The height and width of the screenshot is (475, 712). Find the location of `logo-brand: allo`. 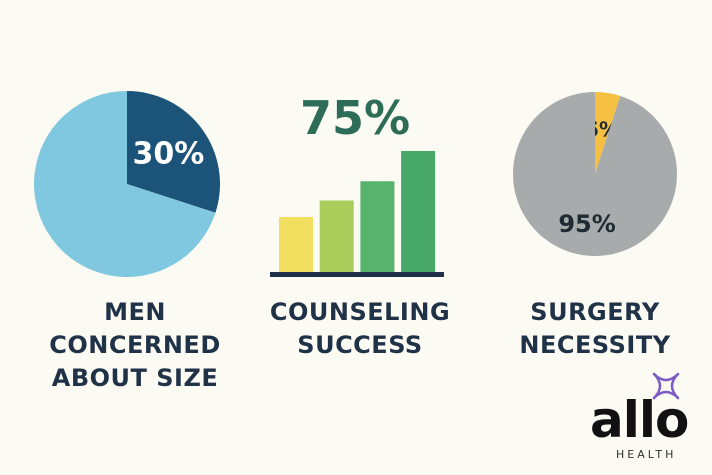

logo-brand: allo is located at coordinates (639, 420).